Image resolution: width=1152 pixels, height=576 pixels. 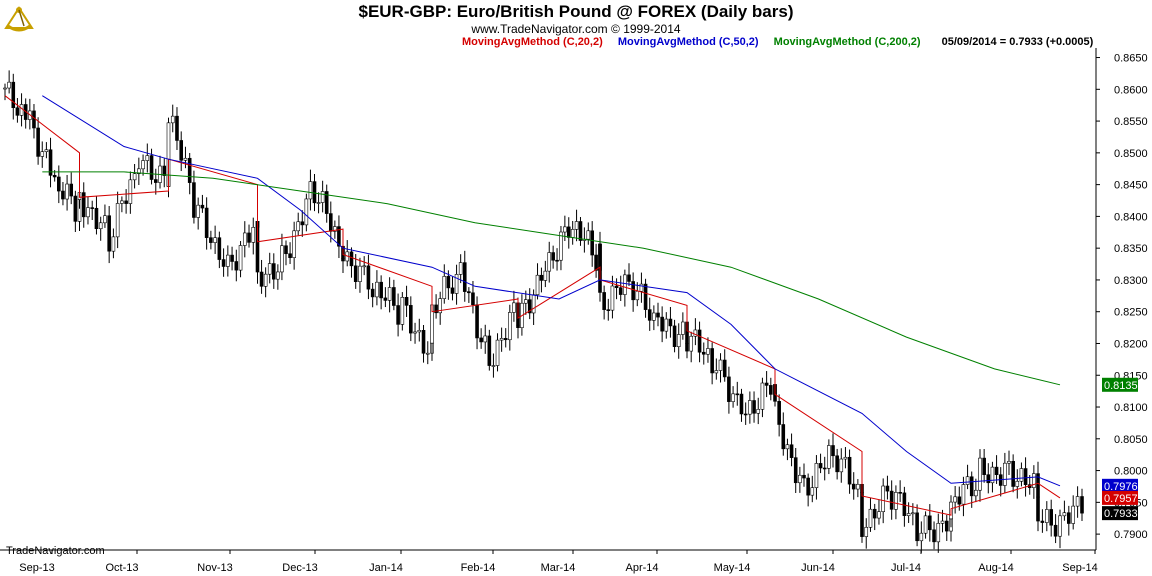 I want to click on x-tick-label: Jan-14, so click(x=386, y=568).